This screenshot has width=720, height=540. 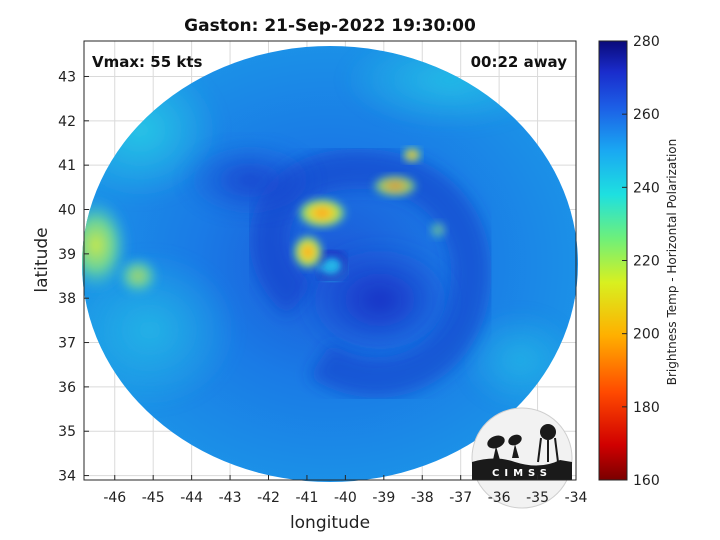 What do you see at coordinates (646, 335) in the screenshot?
I see `colorbar-tick-label: 200` at bounding box center [646, 335].